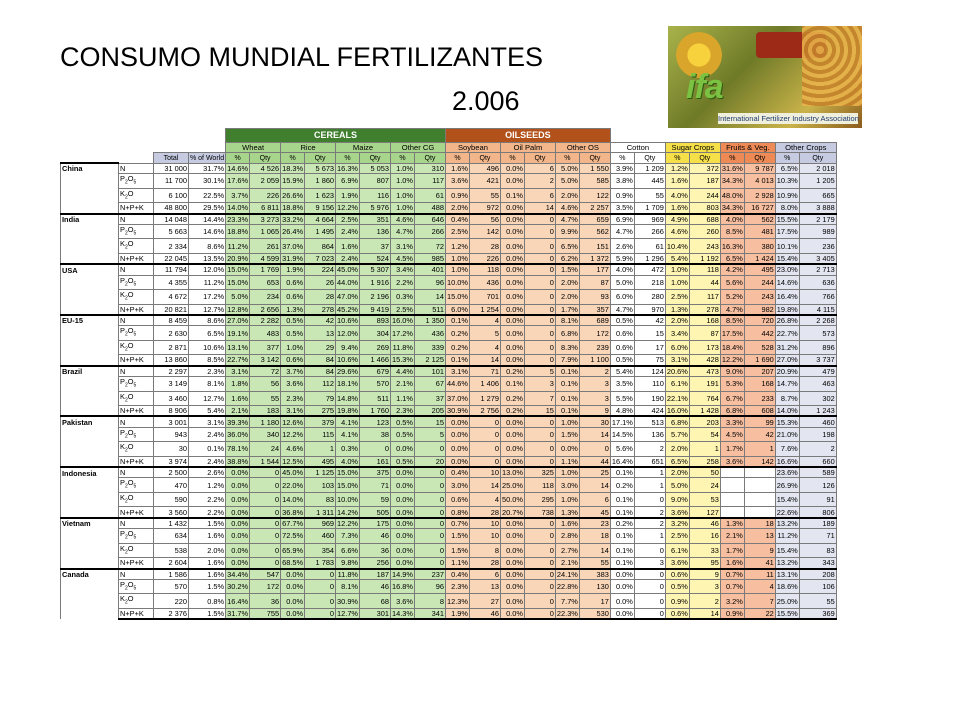  What do you see at coordinates (567, 309) in the screenshot?
I see `table-value-cell: 1.7%` at bounding box center [567, 309].